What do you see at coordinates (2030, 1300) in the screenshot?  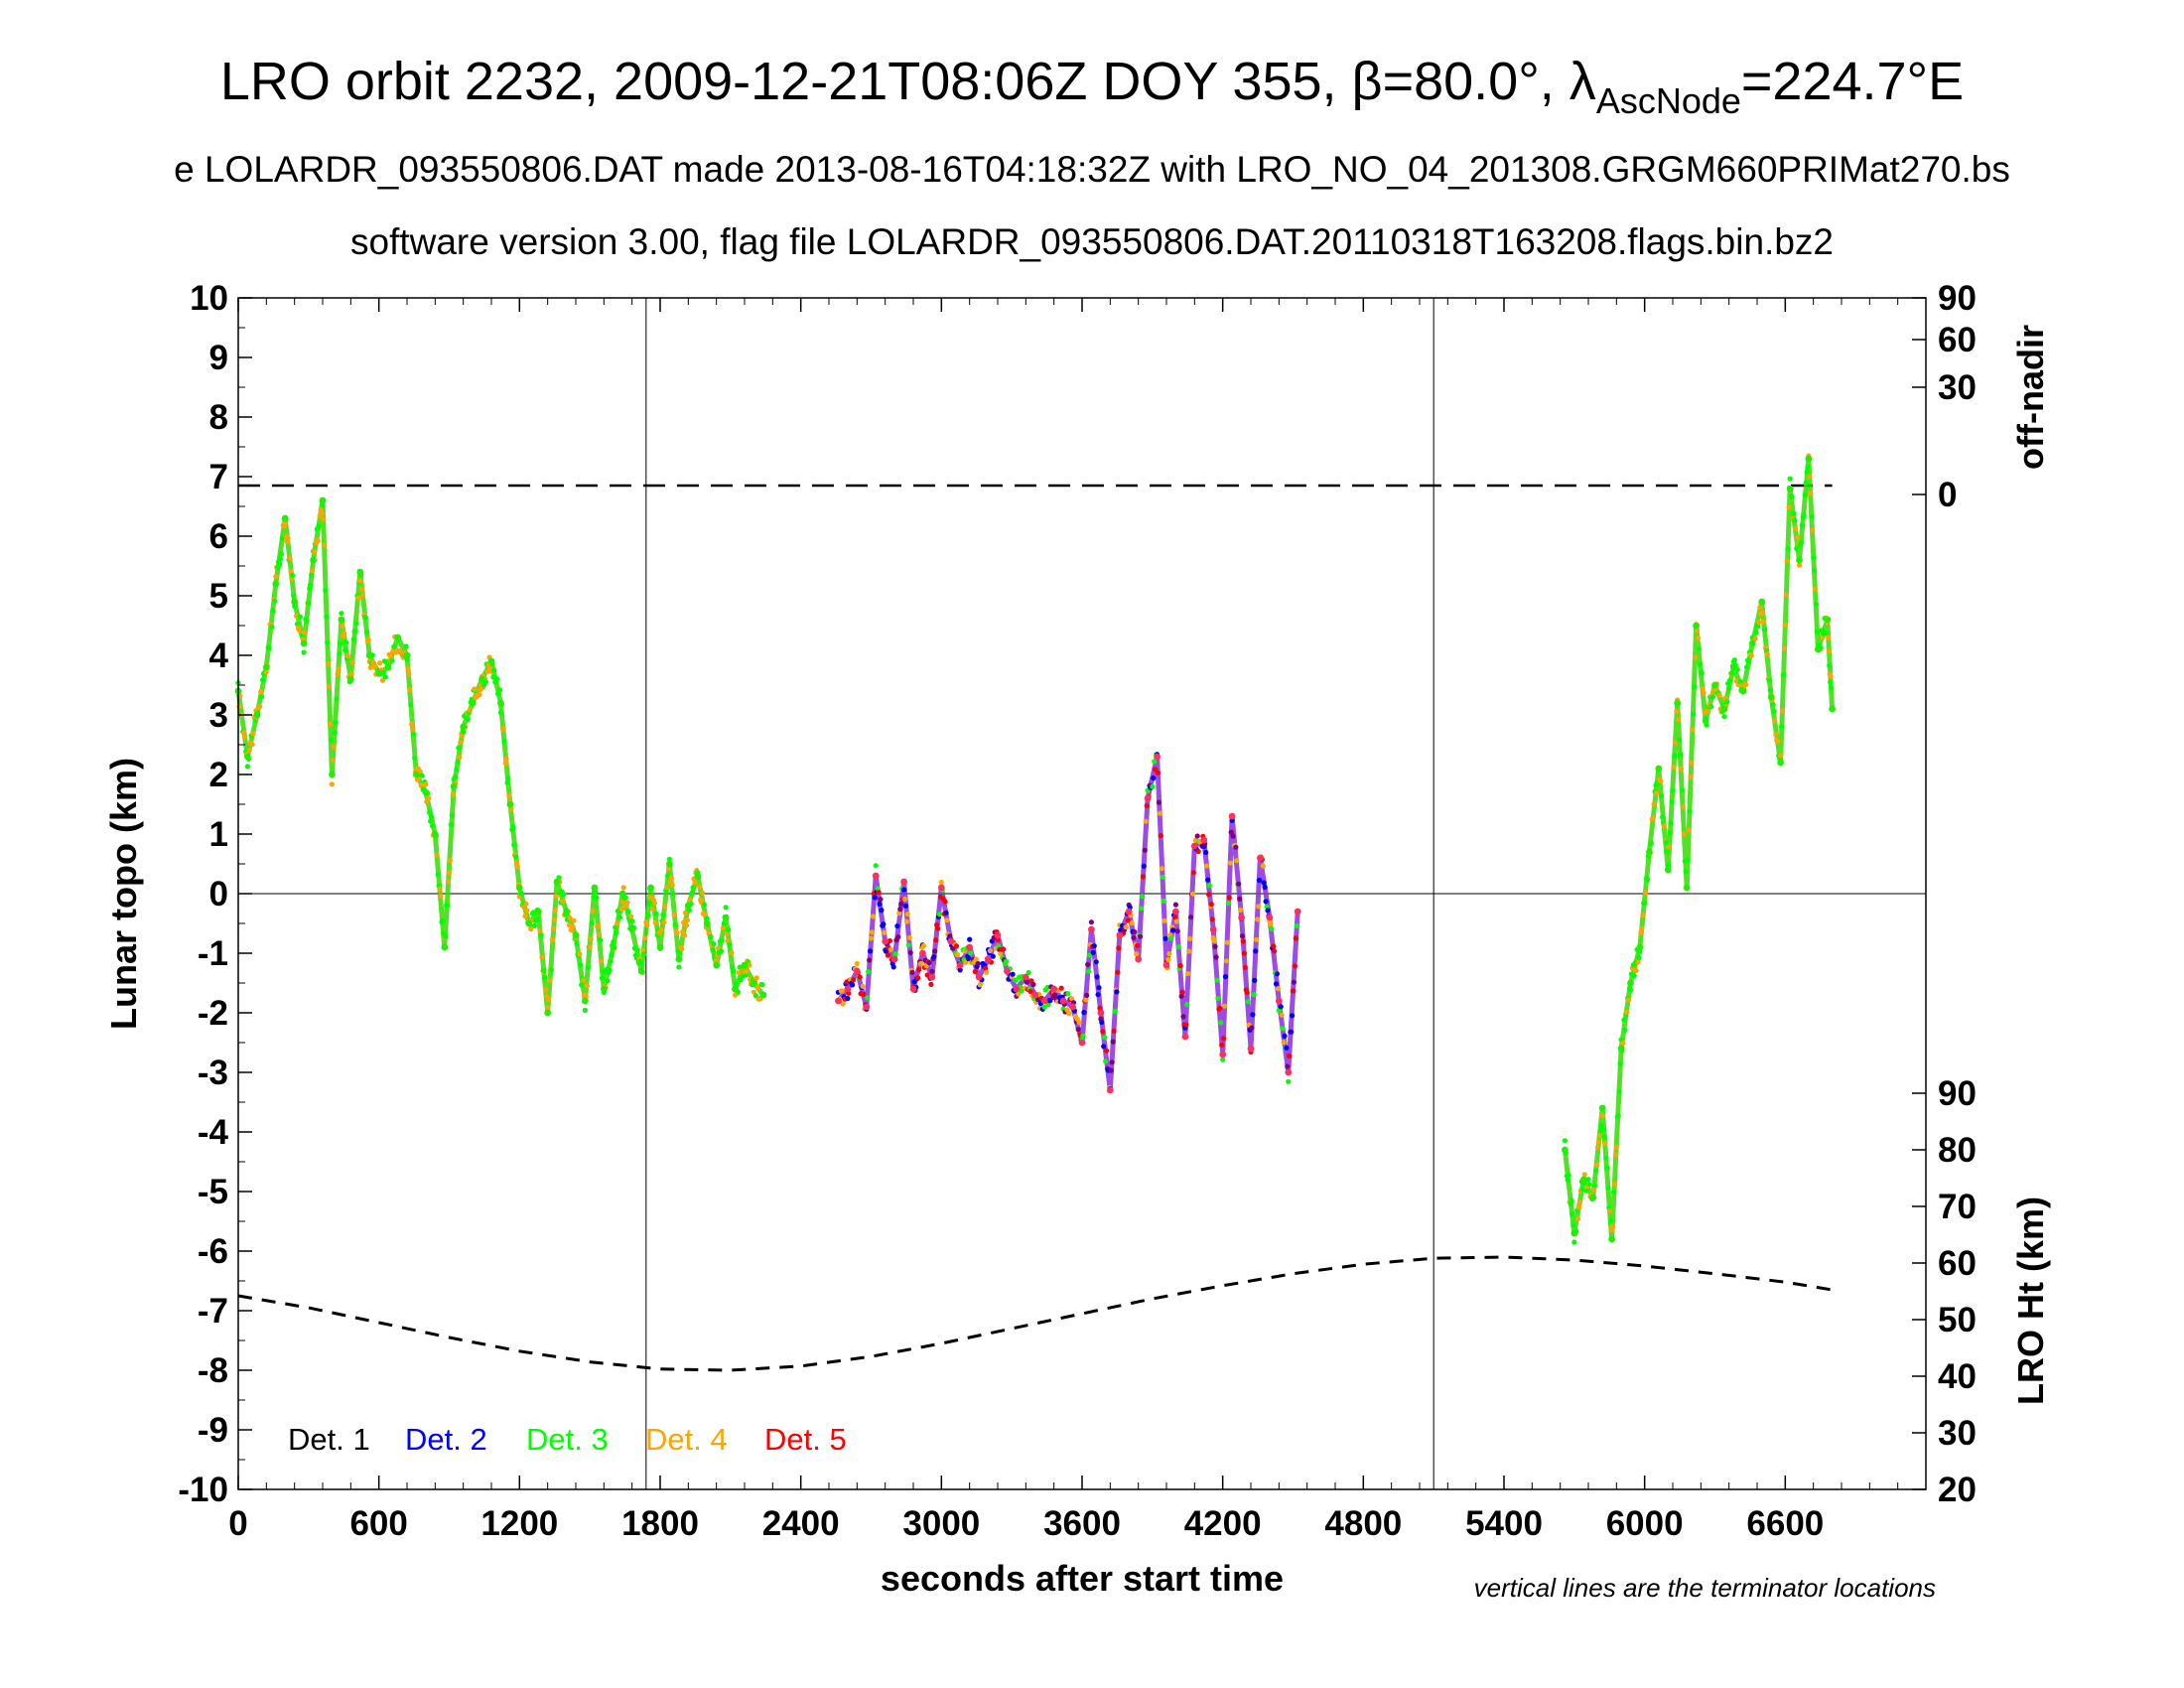 I see `lro-height-axis-title: LRO Ht (km)` at bounding box center [2030, 1300].